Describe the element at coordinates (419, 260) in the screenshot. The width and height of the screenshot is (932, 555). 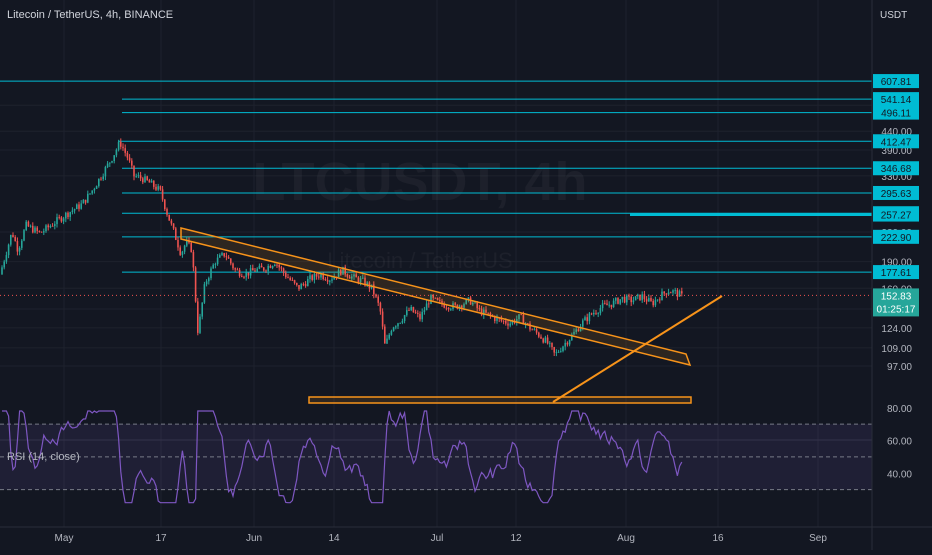
I see `watermark-name: Litecoin / TetherUS` at that location.